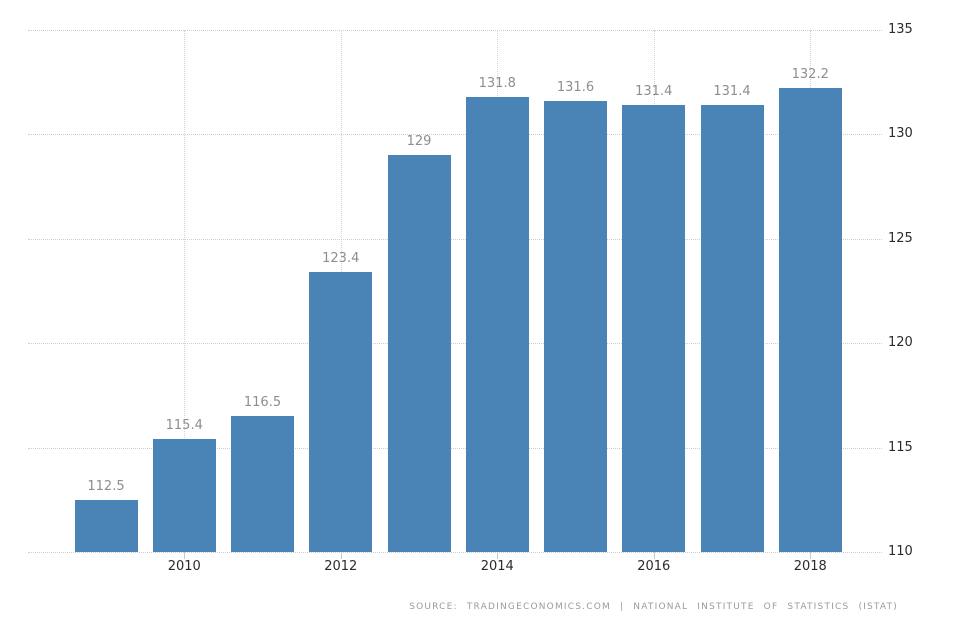  What do you see at coordinates (341, 566) in the screenshot?
I see `x-tick-label: 2012` at bounding box center [341, 566].